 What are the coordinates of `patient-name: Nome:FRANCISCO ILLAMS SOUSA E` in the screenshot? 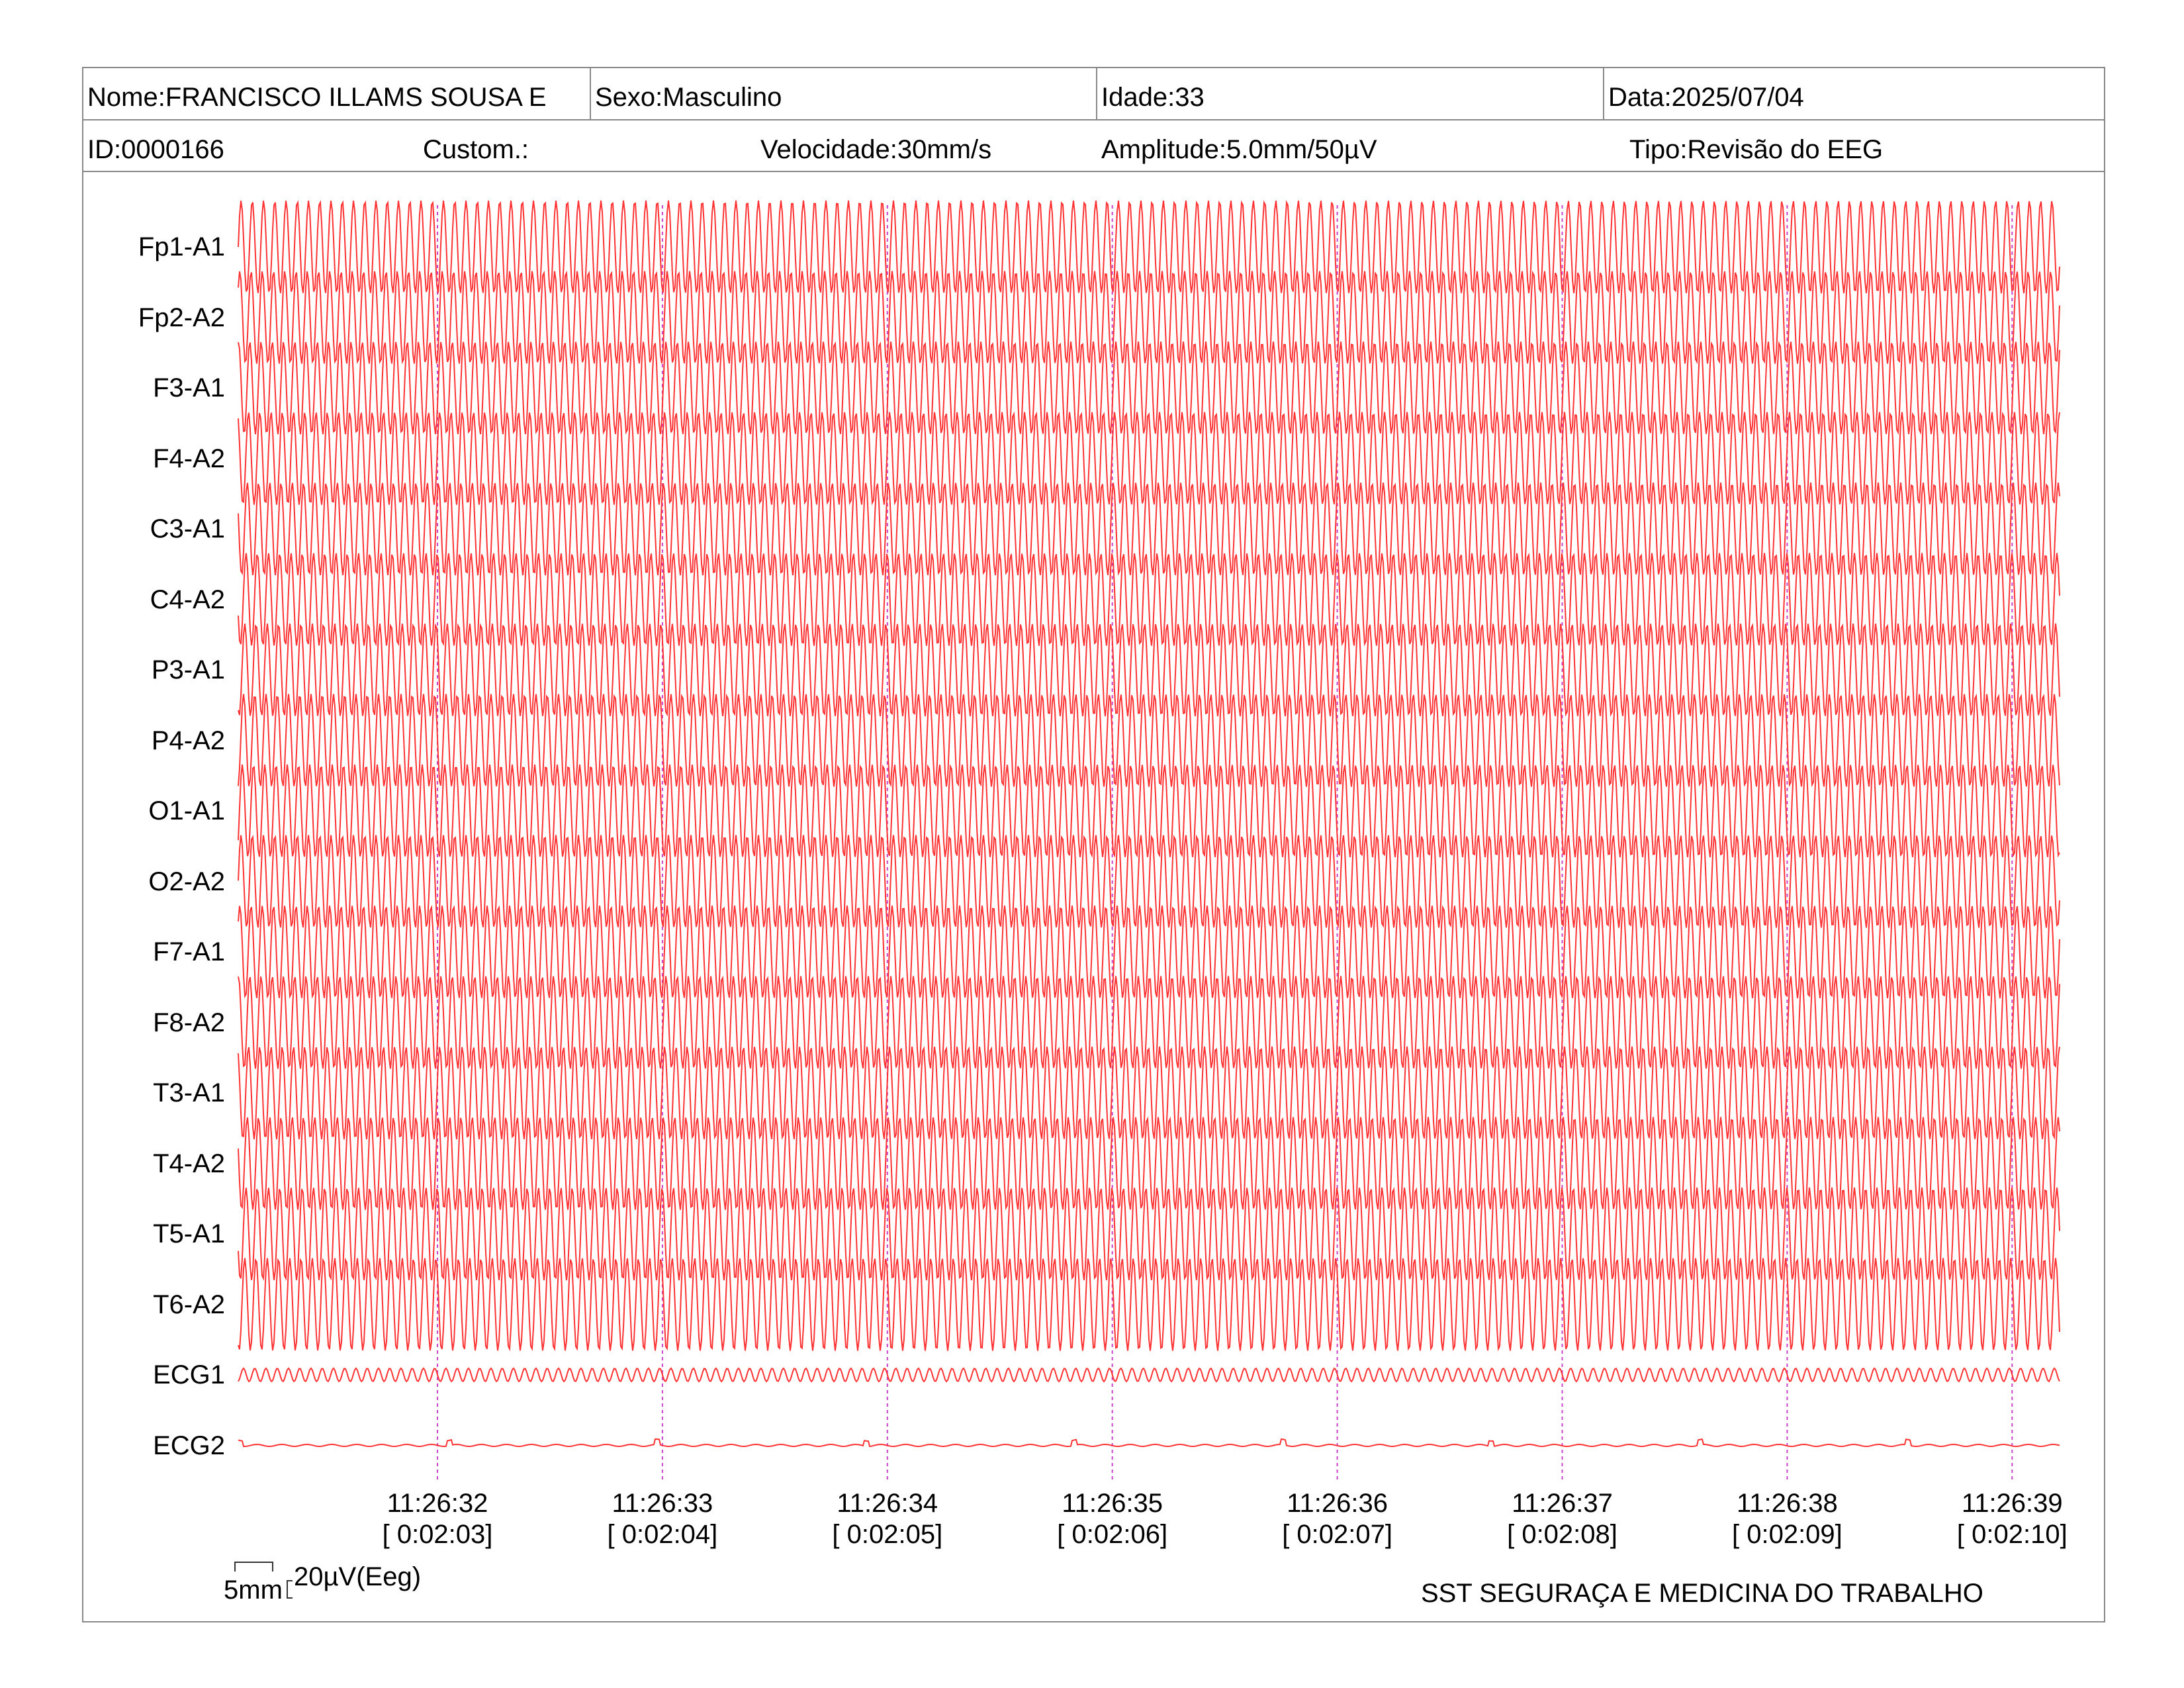 It's located at (317, 97).